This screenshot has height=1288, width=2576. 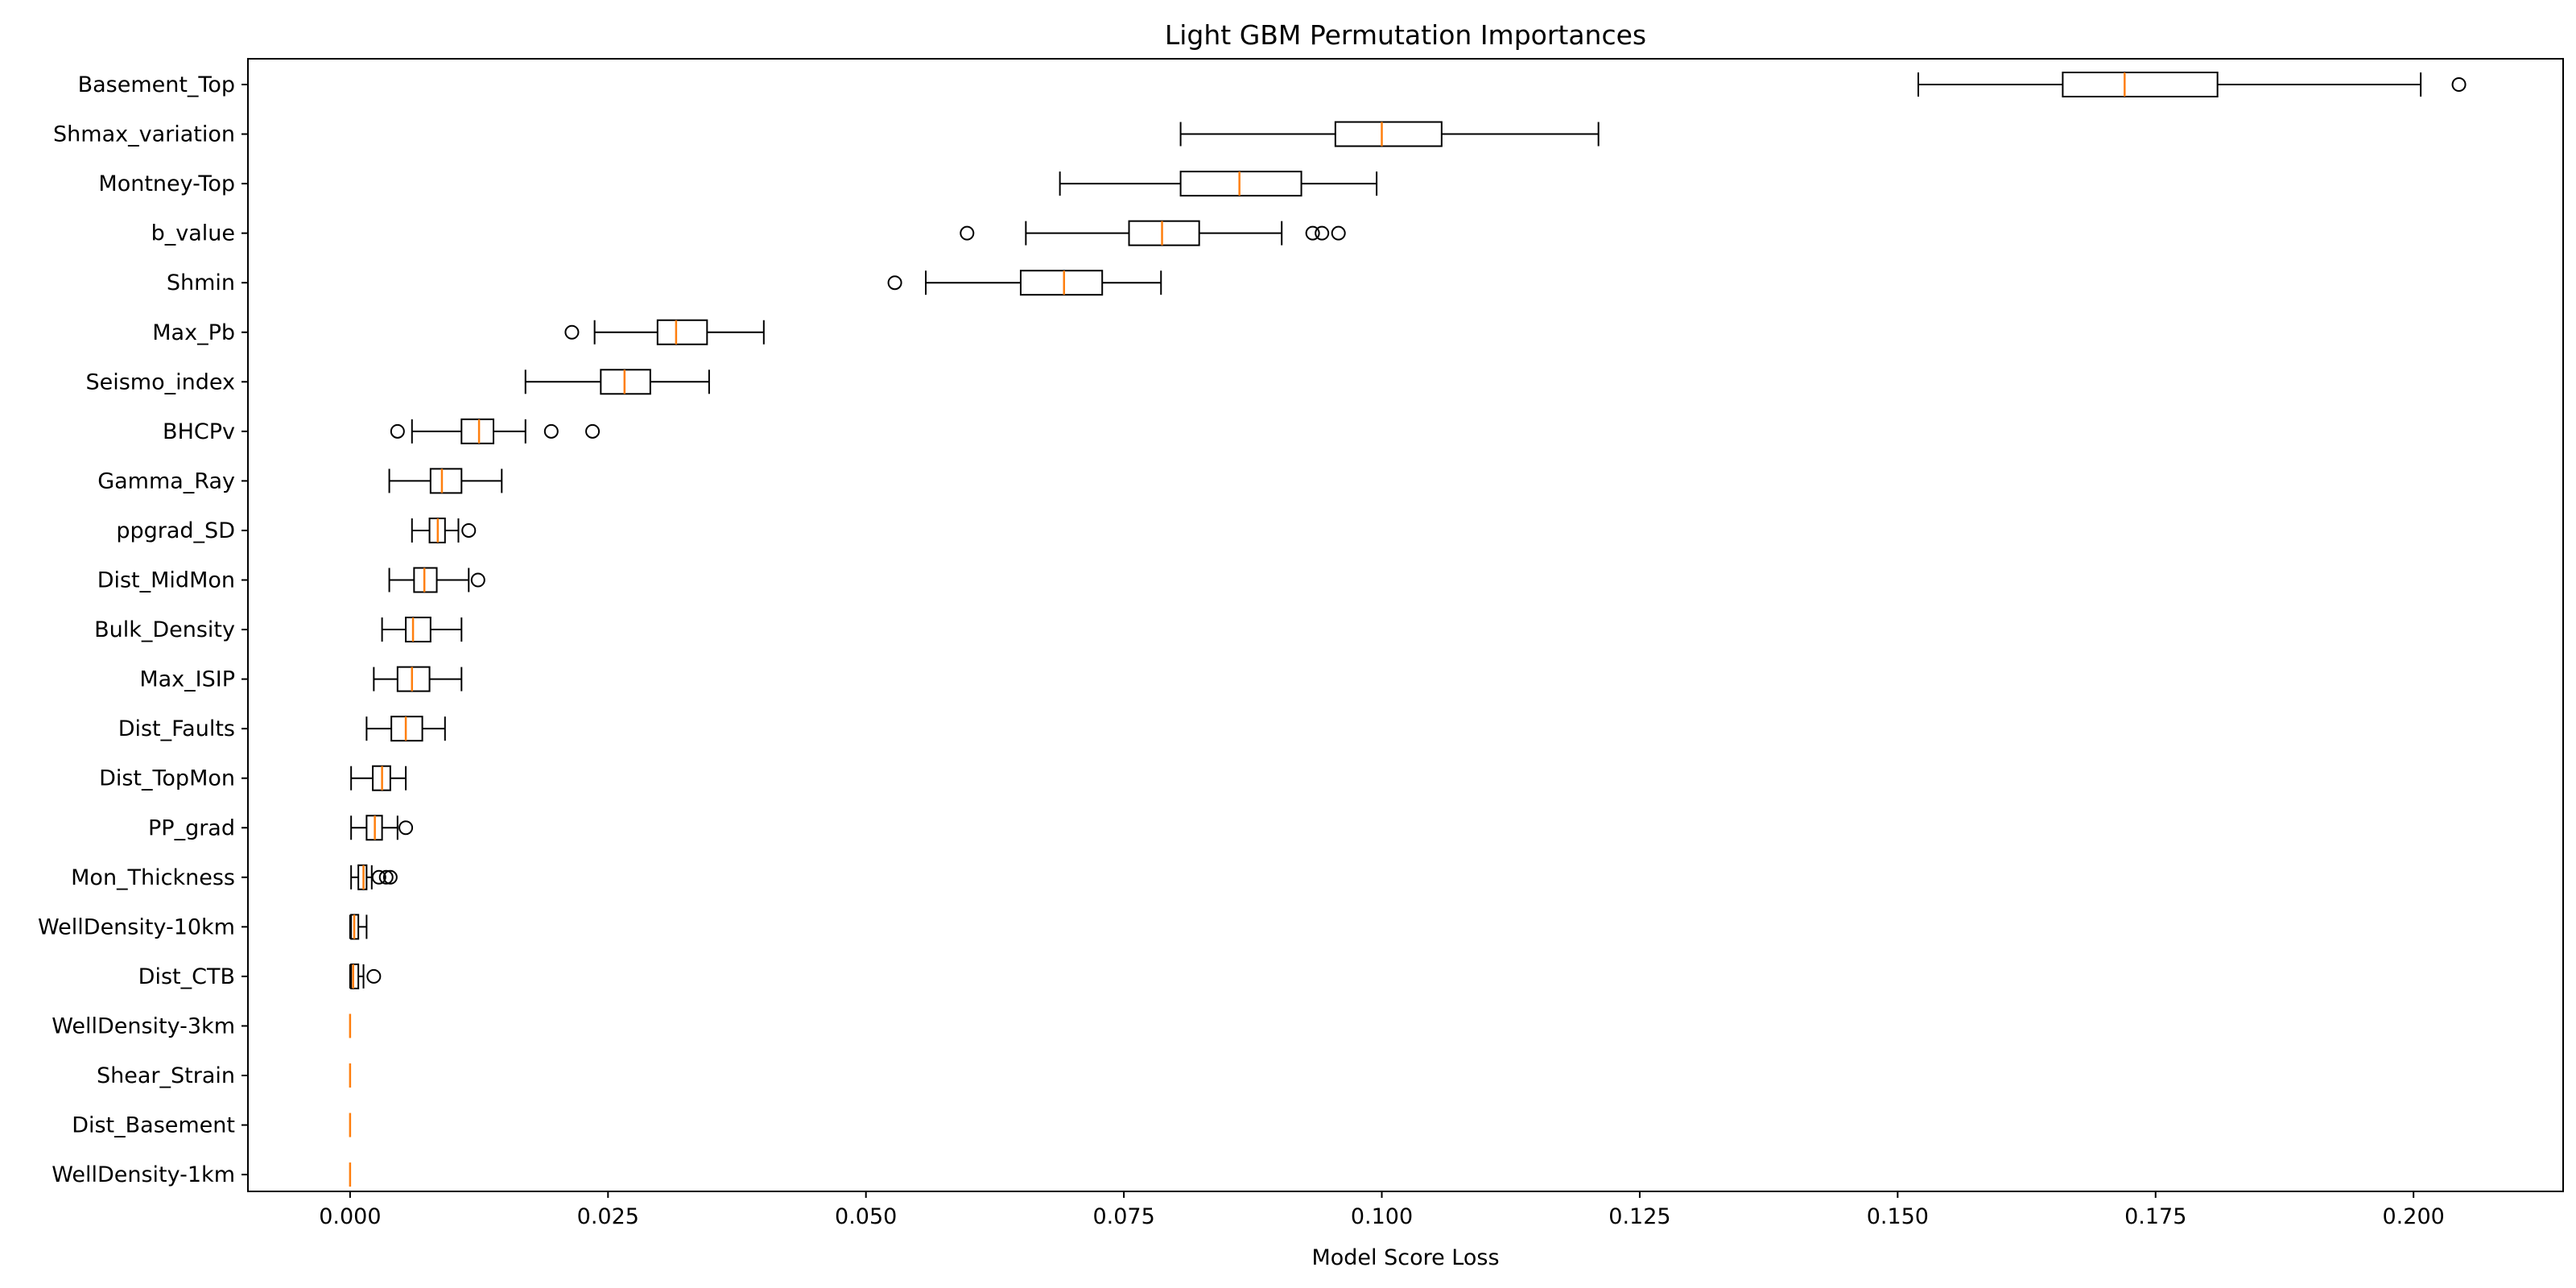 What do you see at coordinates (1898, 1216) in the screenshot?
I see `x-tick-label: 0.150` at bounding box center [1898, 1216].